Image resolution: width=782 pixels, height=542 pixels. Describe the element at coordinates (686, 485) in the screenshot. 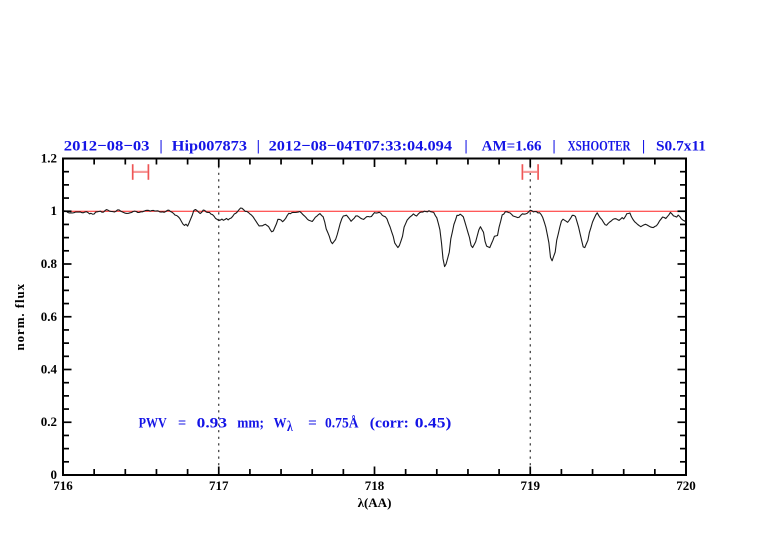

I see `svg-text: 720` at that location.